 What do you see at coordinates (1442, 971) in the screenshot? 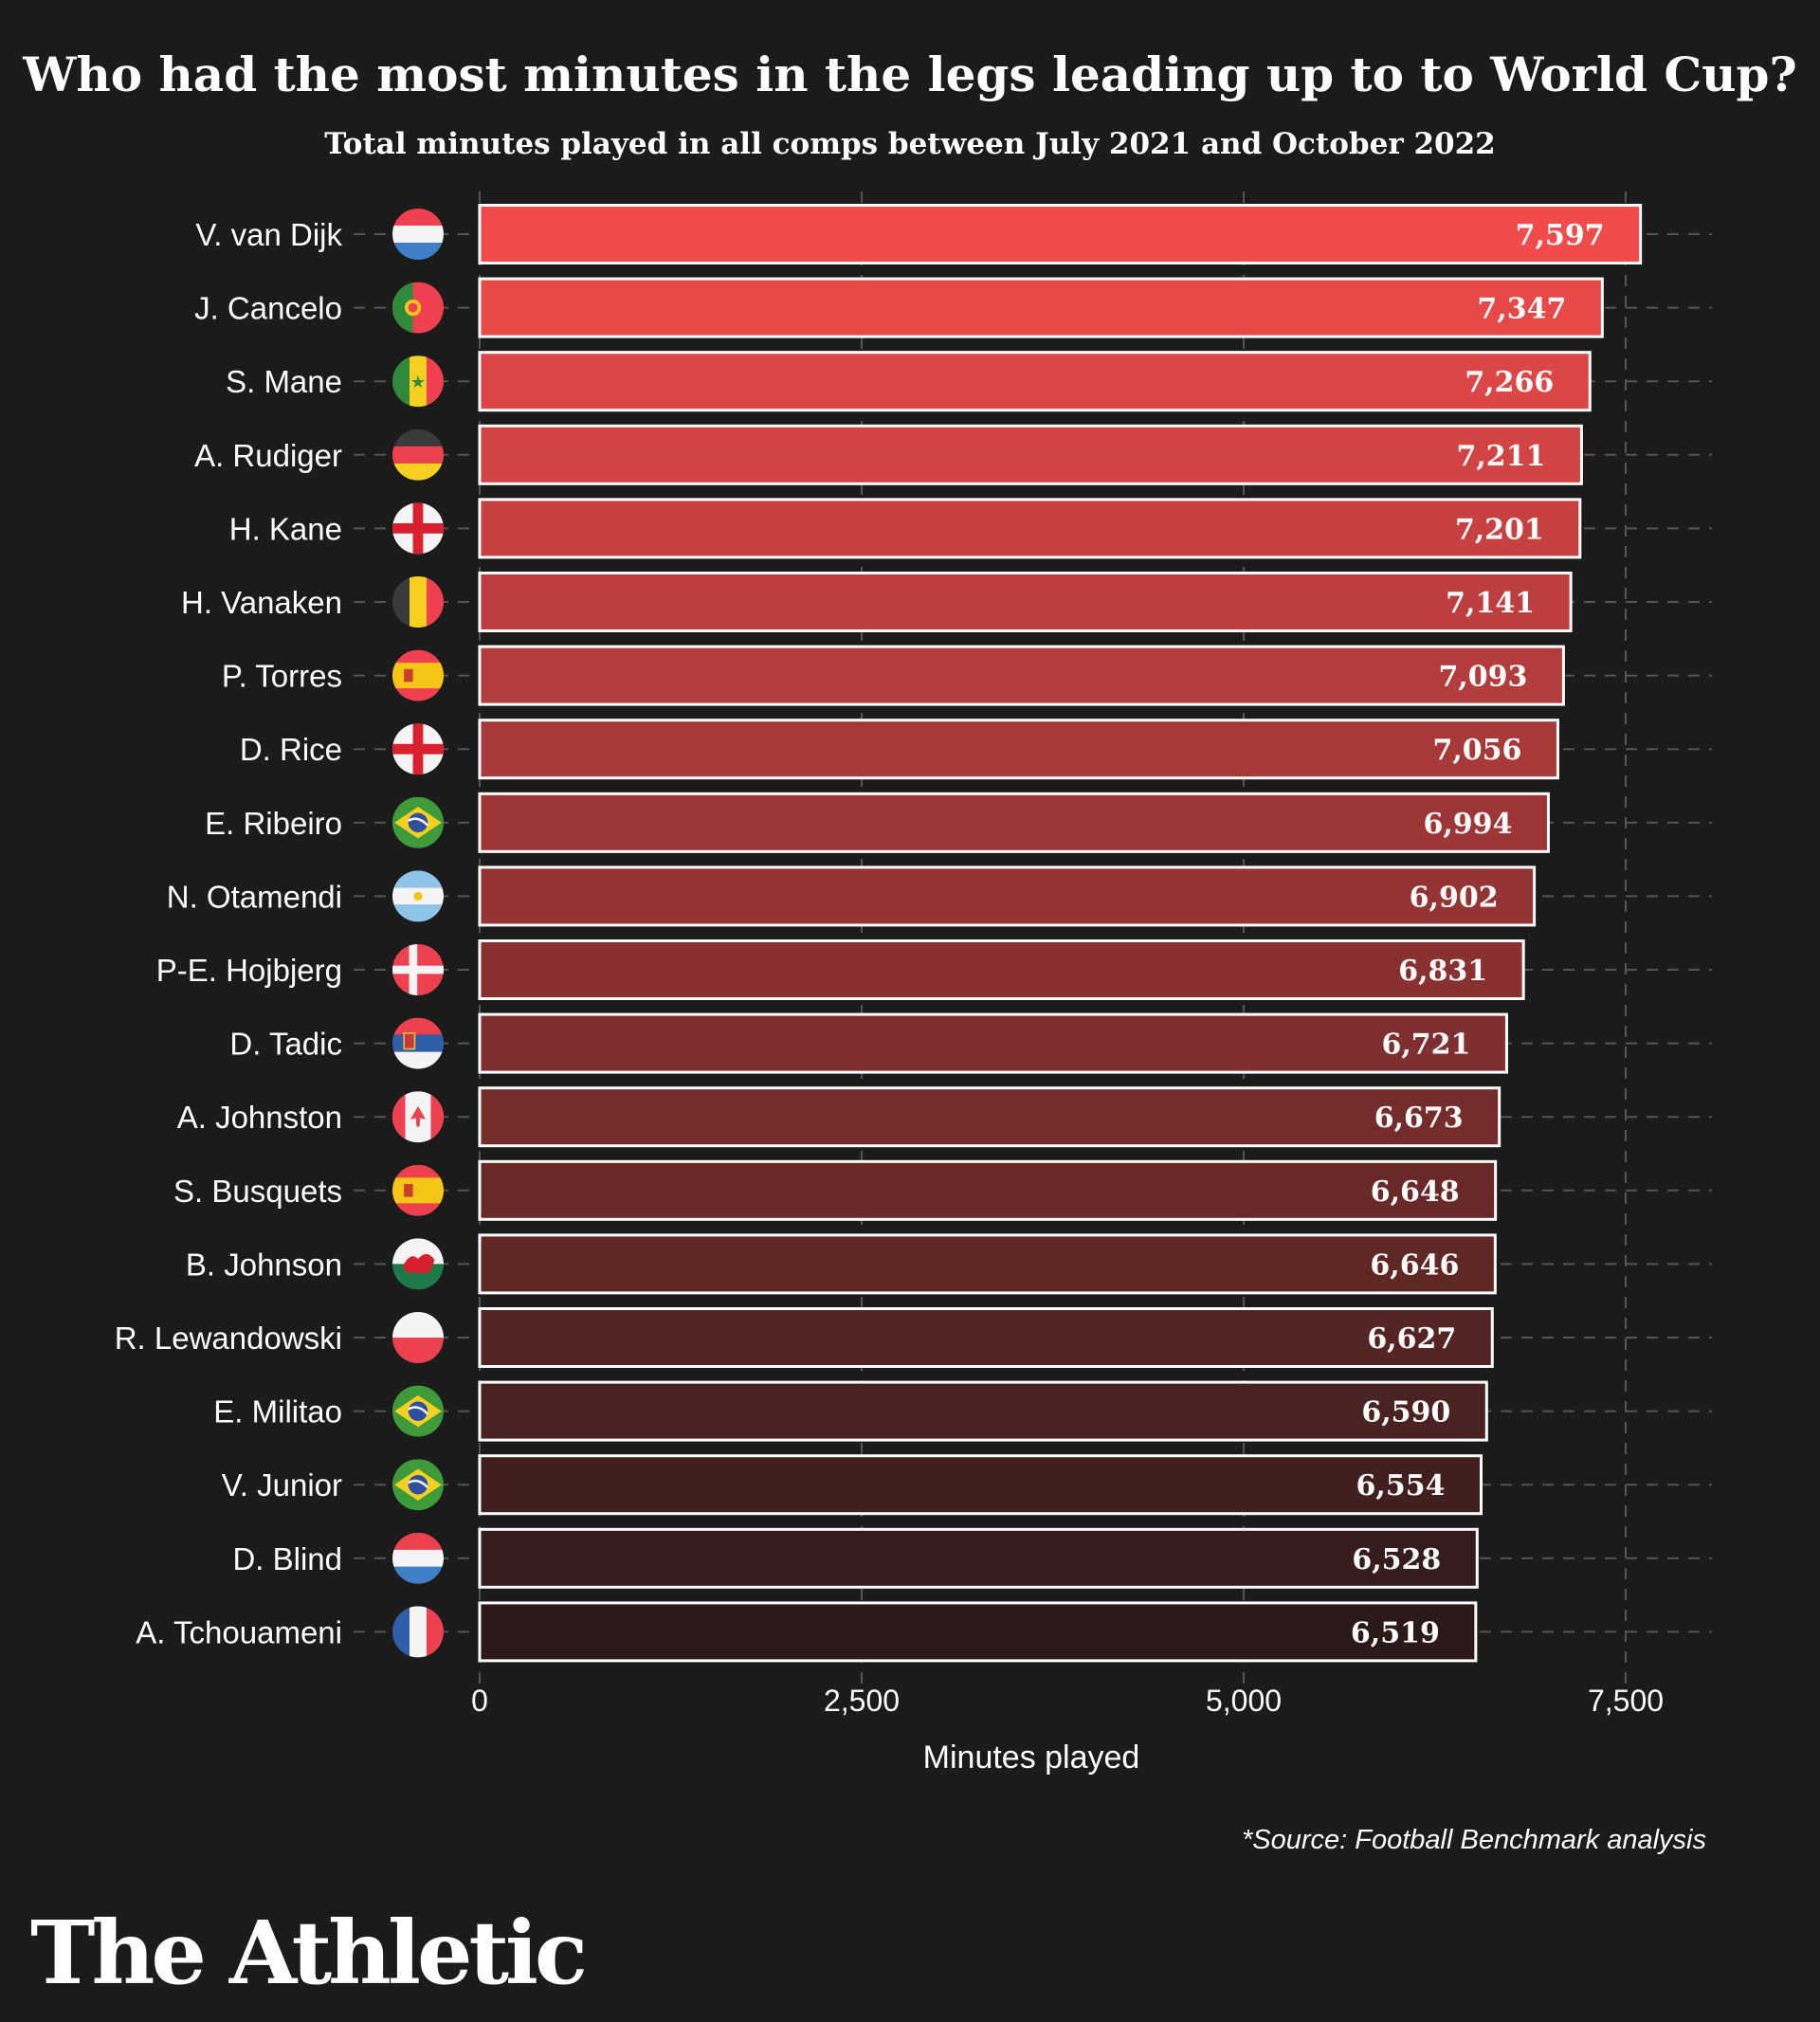
I see `bar-value-label: 6,831` at bounding box center [1442, 971].